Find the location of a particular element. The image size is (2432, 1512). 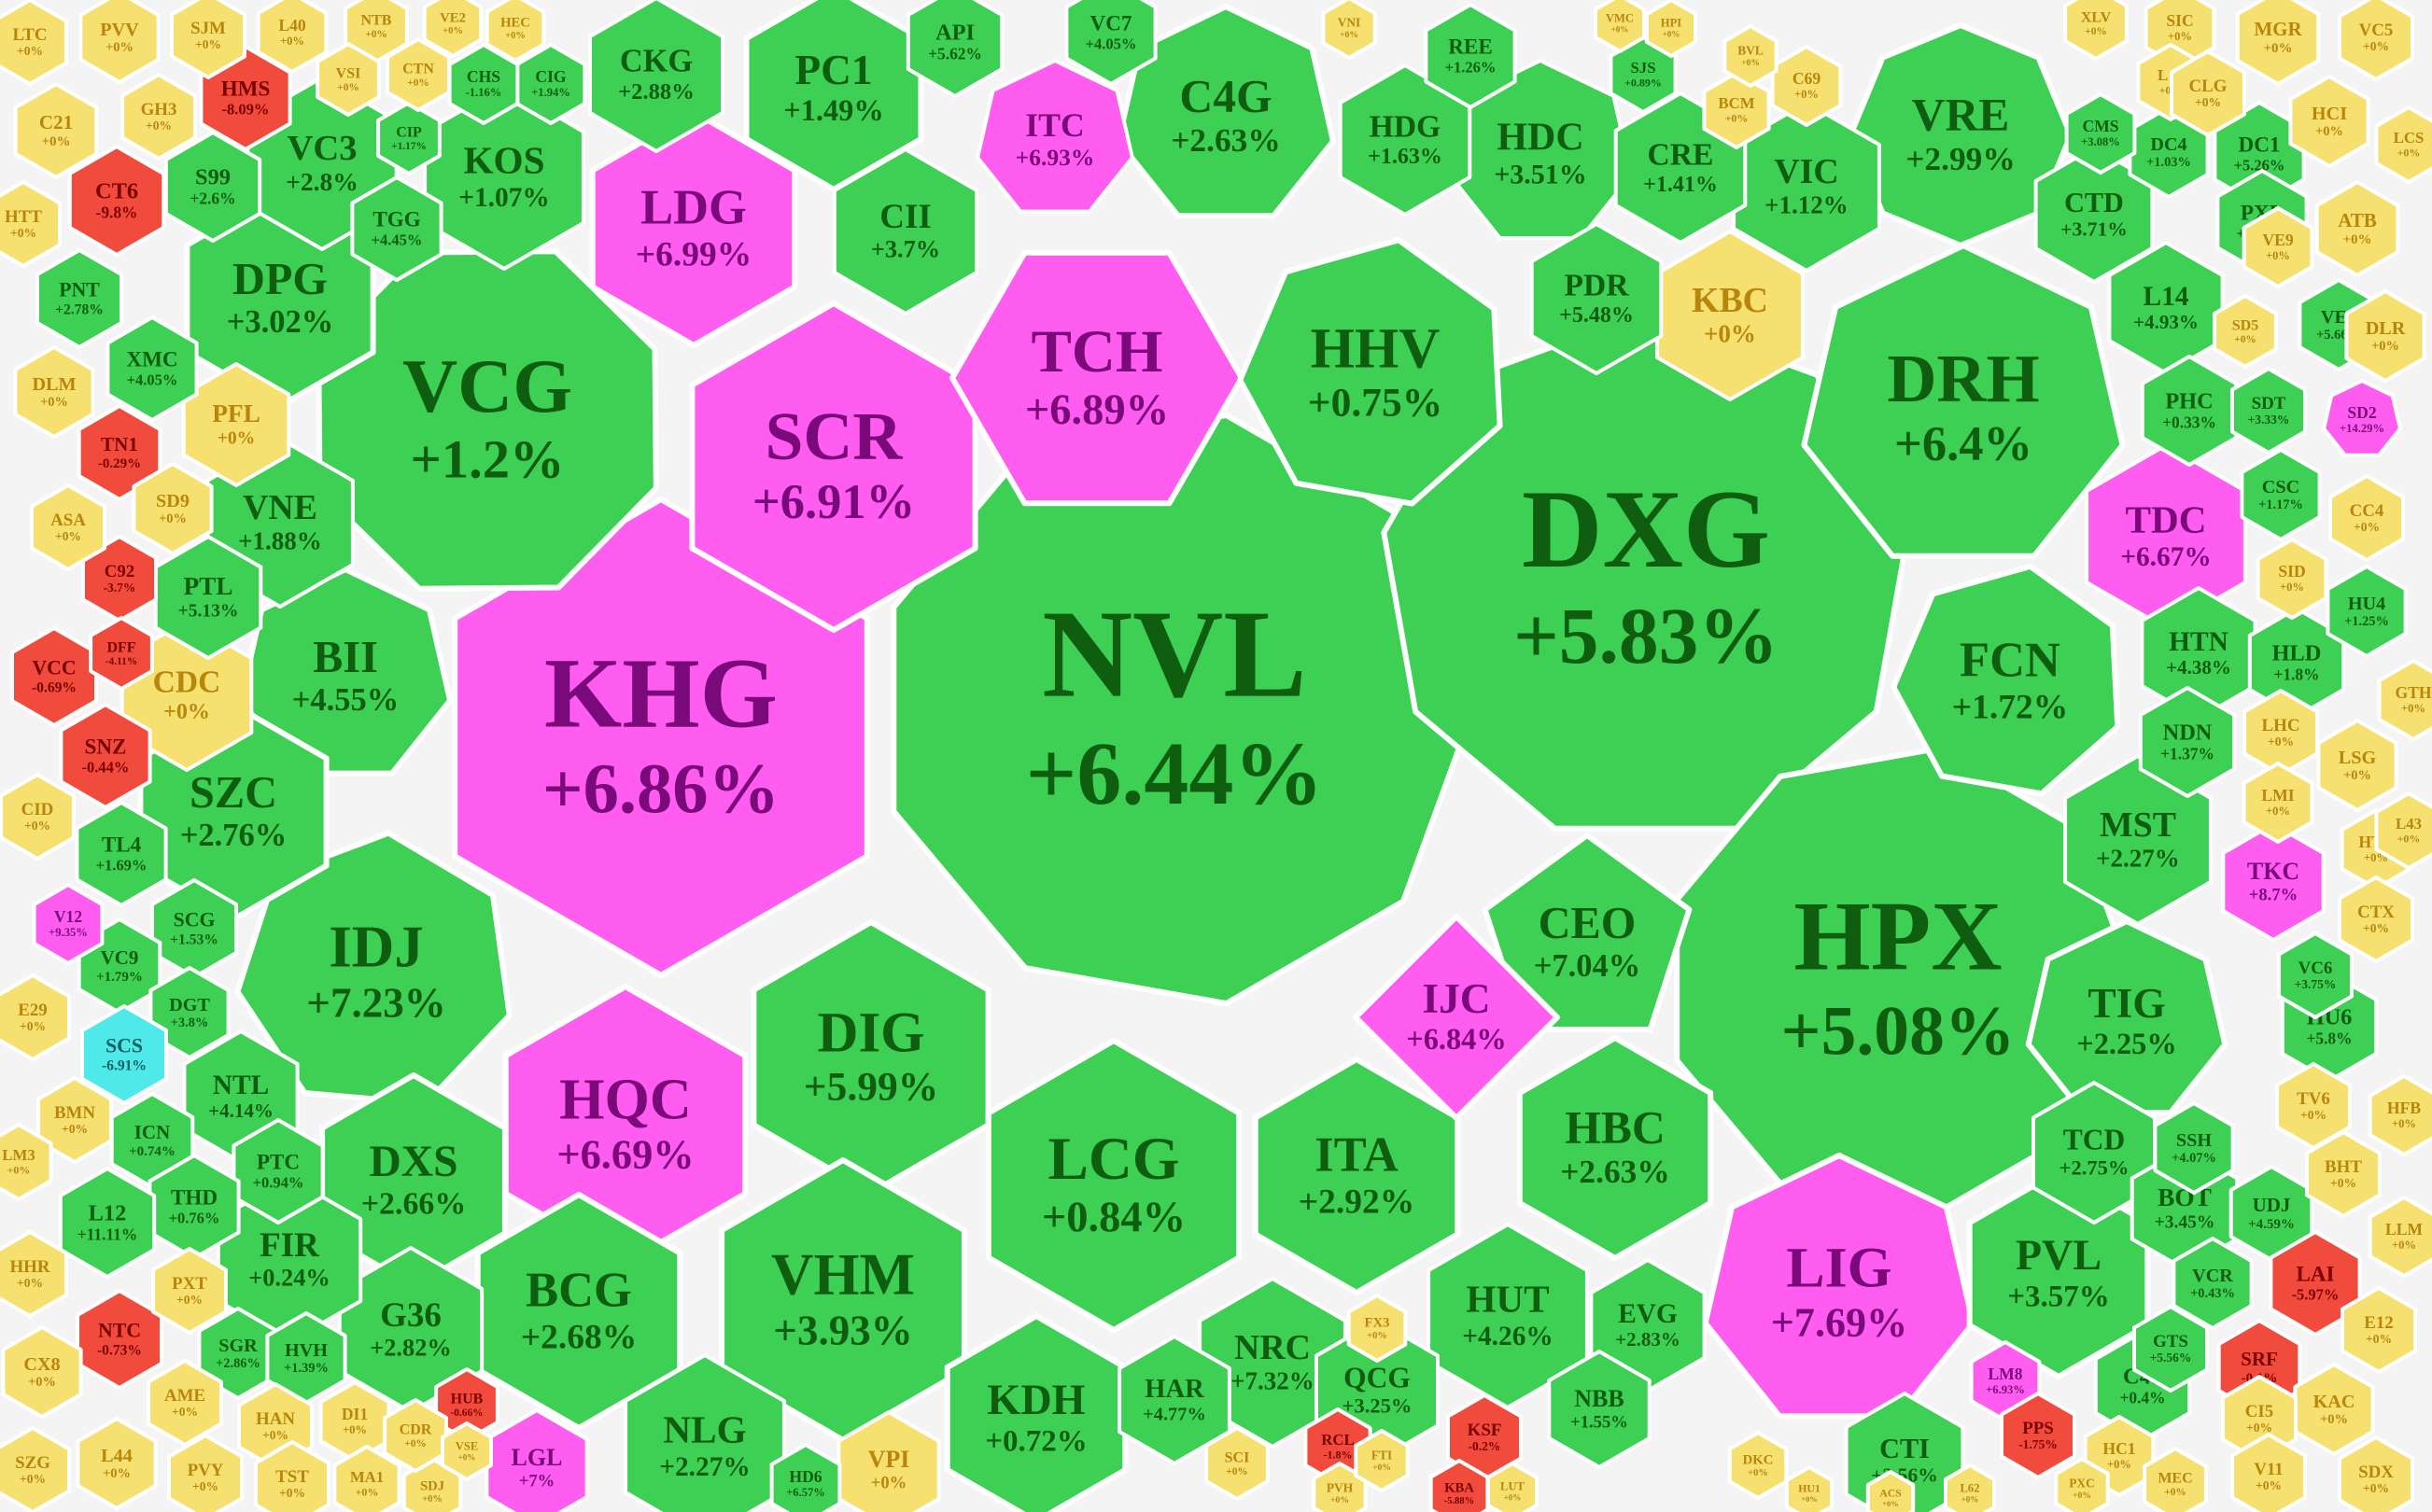

stock-cell-v12: V12+9.35% is located at coordinates (68, 924).